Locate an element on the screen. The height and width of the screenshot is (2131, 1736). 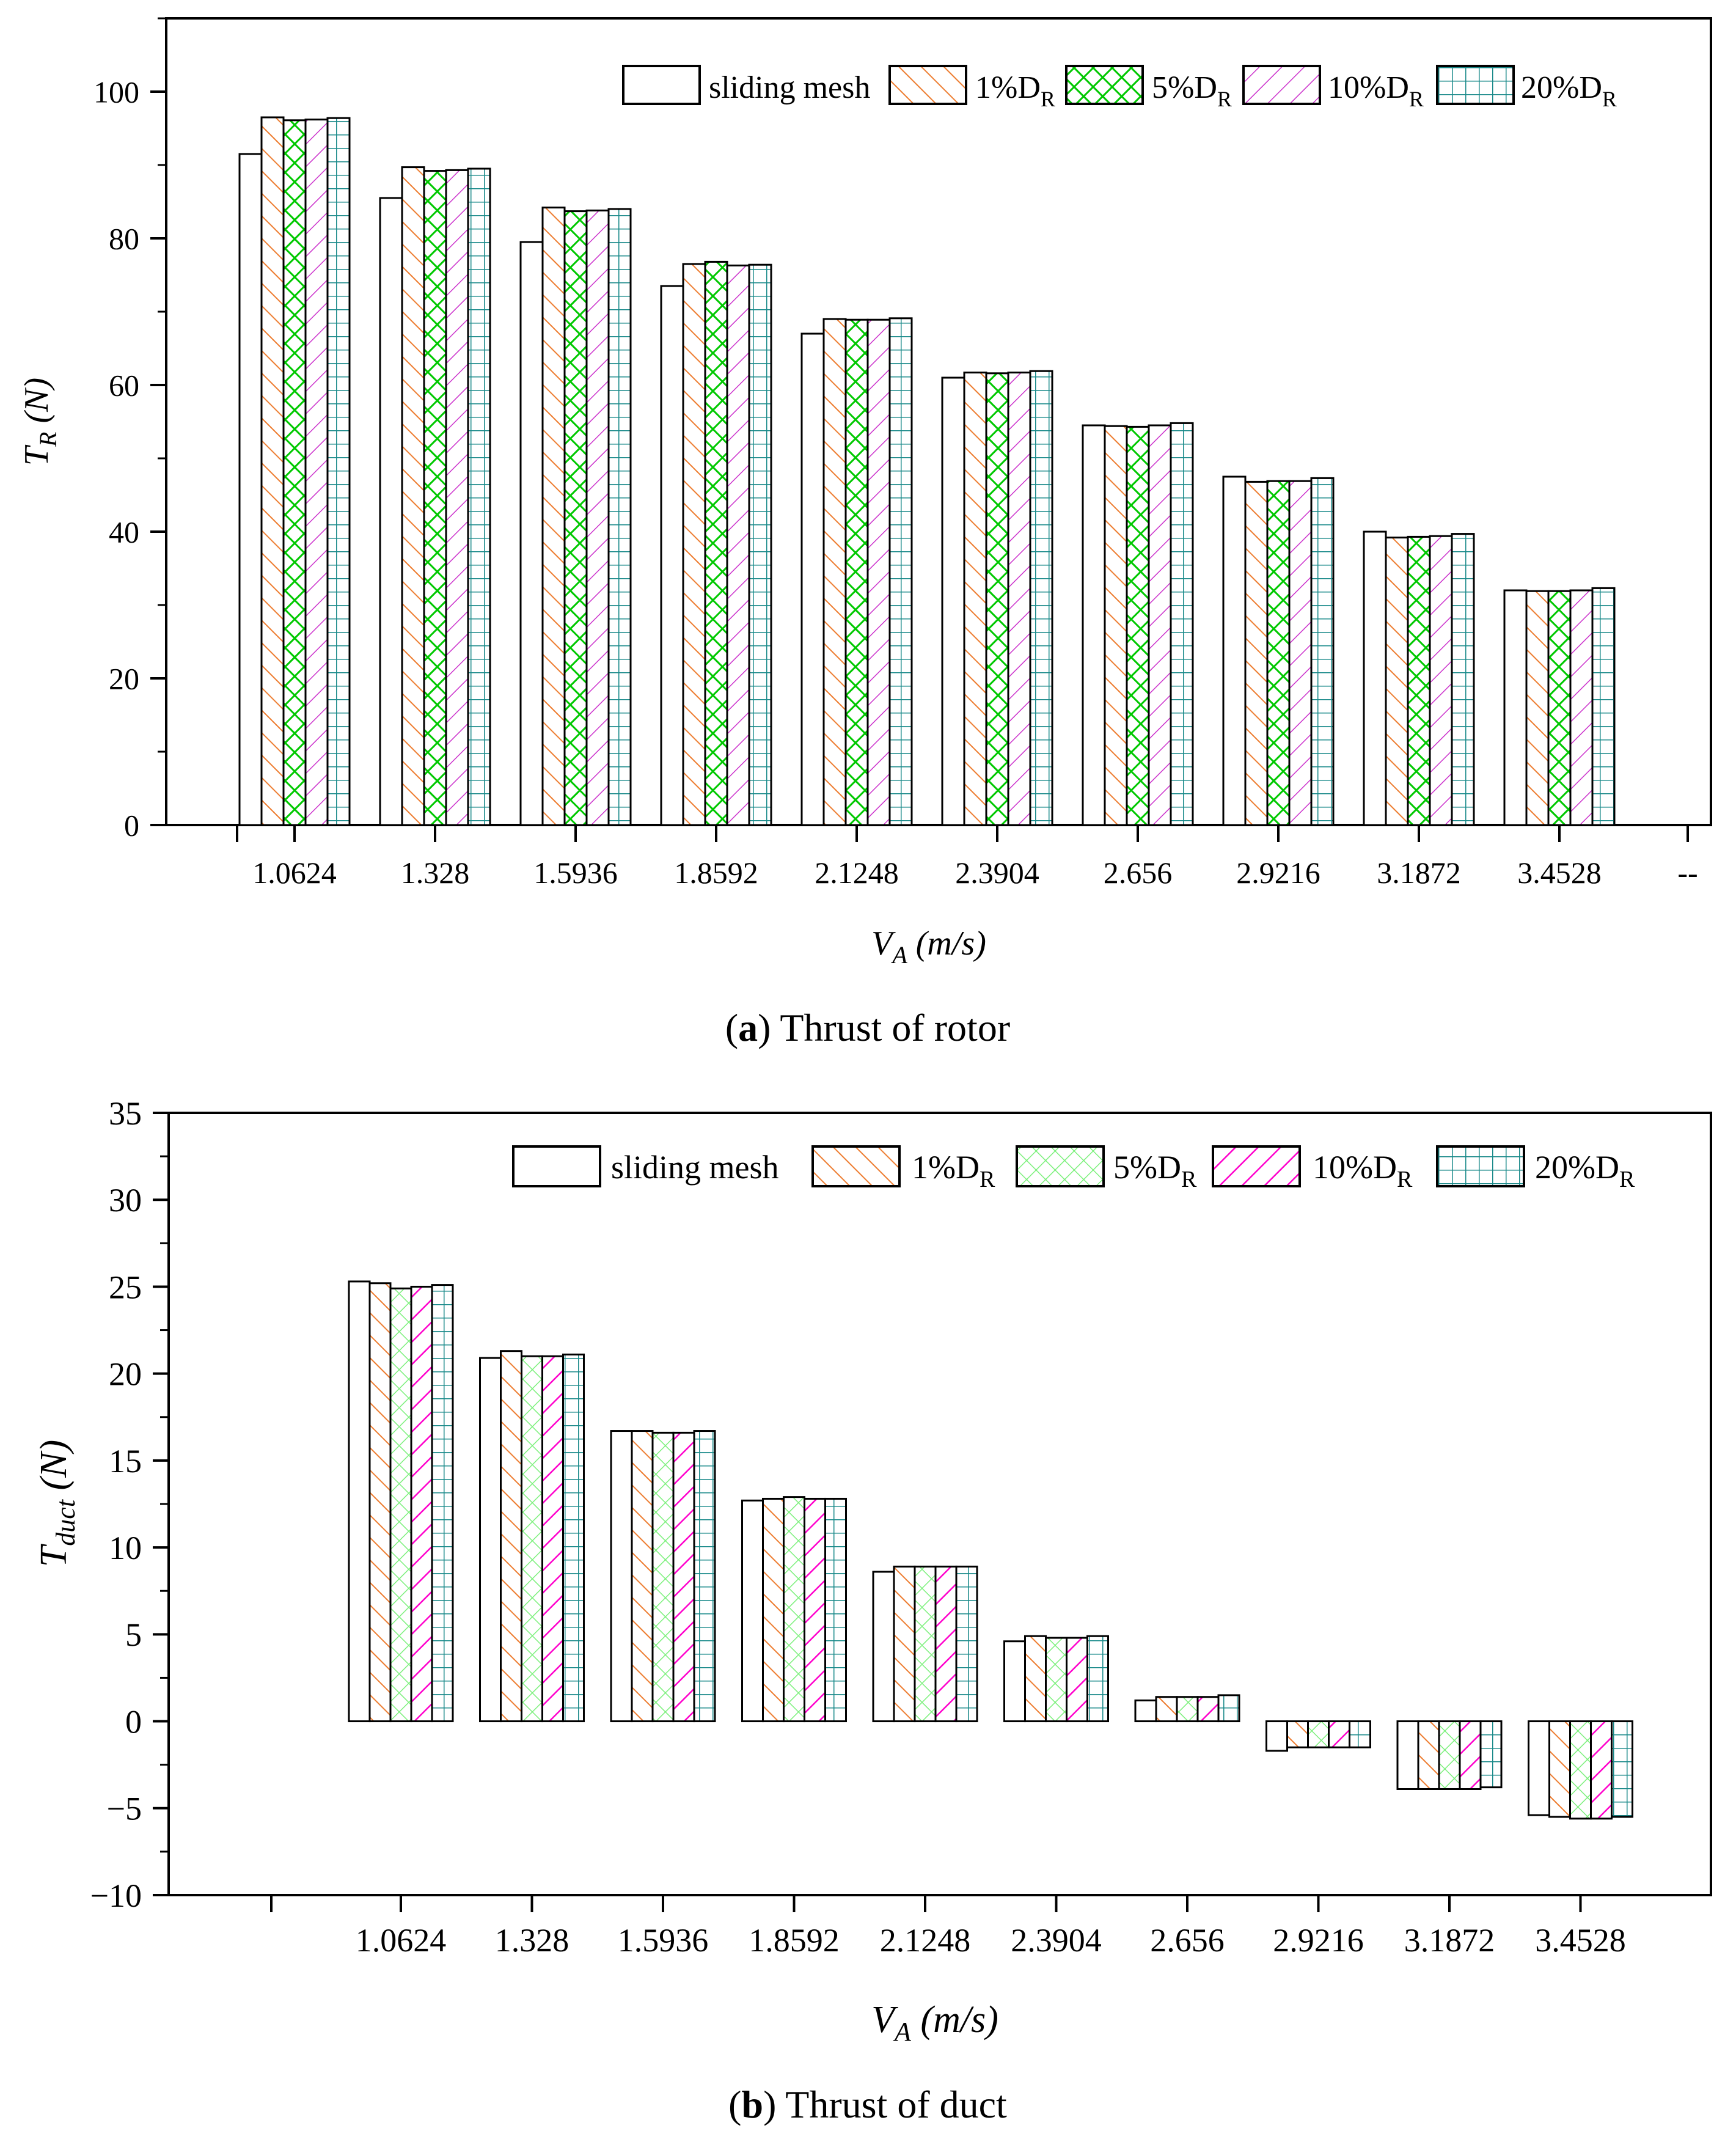
chart-a-y-tick-label: 60 is located at coordinates (124, 386).